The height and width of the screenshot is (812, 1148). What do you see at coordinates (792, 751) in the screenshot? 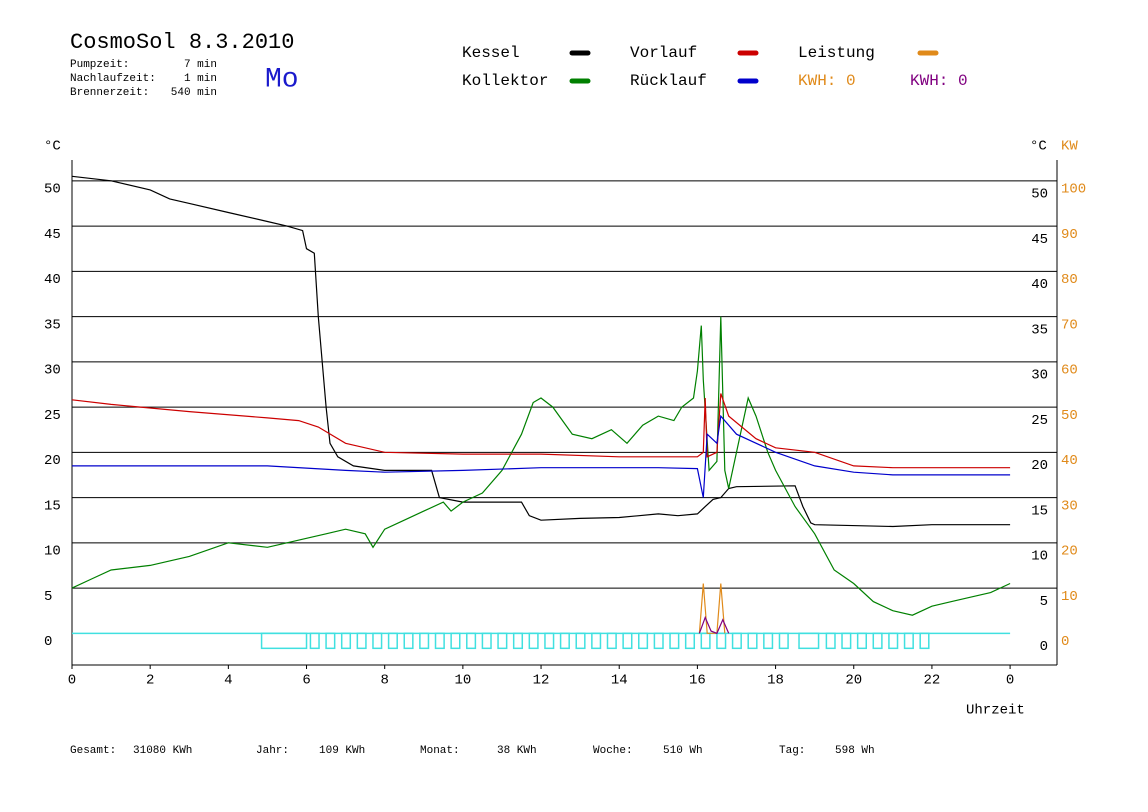
I see `footer-label: Tag:` at bounding box center [792, 751].